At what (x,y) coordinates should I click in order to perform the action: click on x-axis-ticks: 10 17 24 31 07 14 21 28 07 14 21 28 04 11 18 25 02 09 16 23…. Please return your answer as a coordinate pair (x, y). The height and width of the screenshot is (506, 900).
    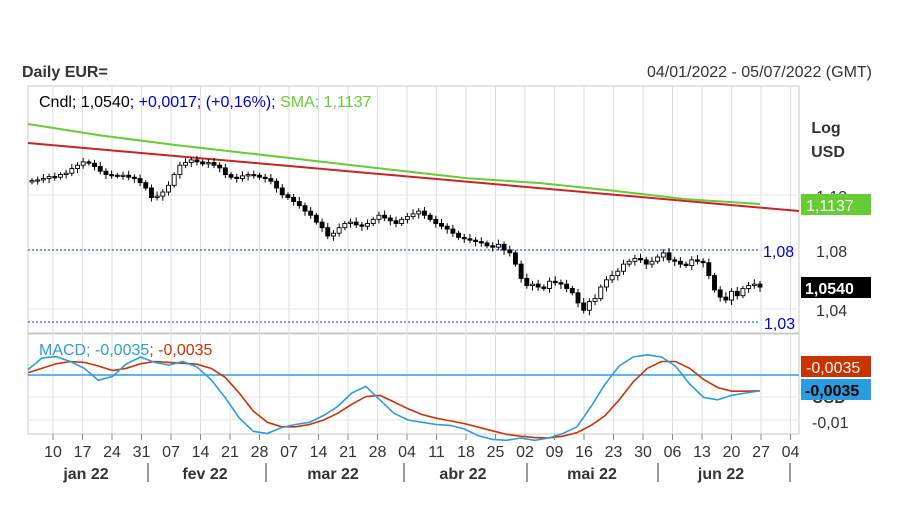
    Looking at the image, I should click on (422, 447).